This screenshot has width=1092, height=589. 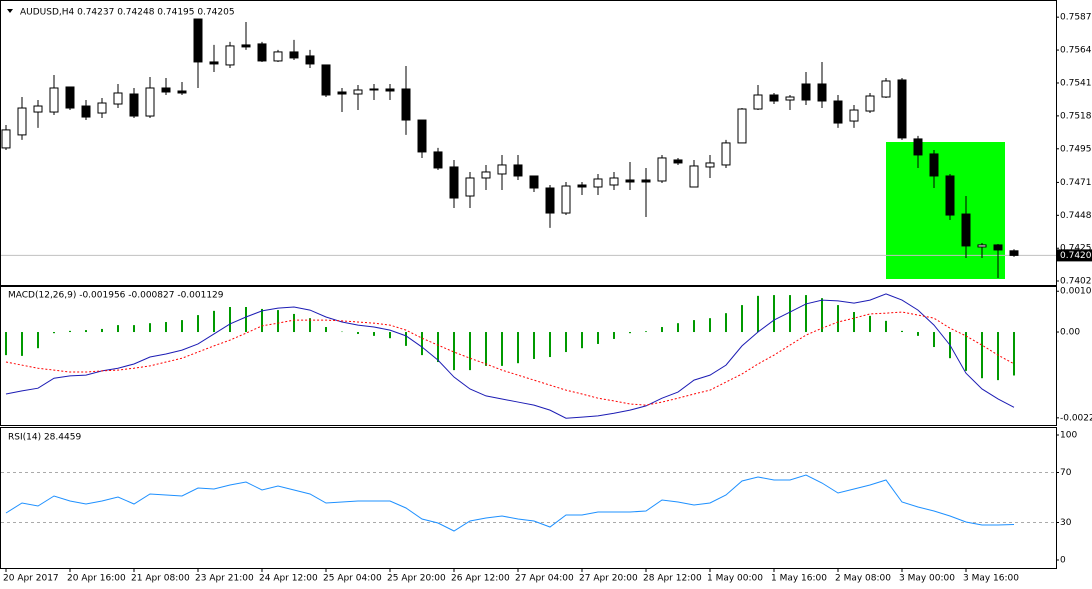 What do you see at coordinates (416, 579) in the screenshot?
I see `x-tick-label: 25 Apr 20:00` at bounding box center [416, 579].